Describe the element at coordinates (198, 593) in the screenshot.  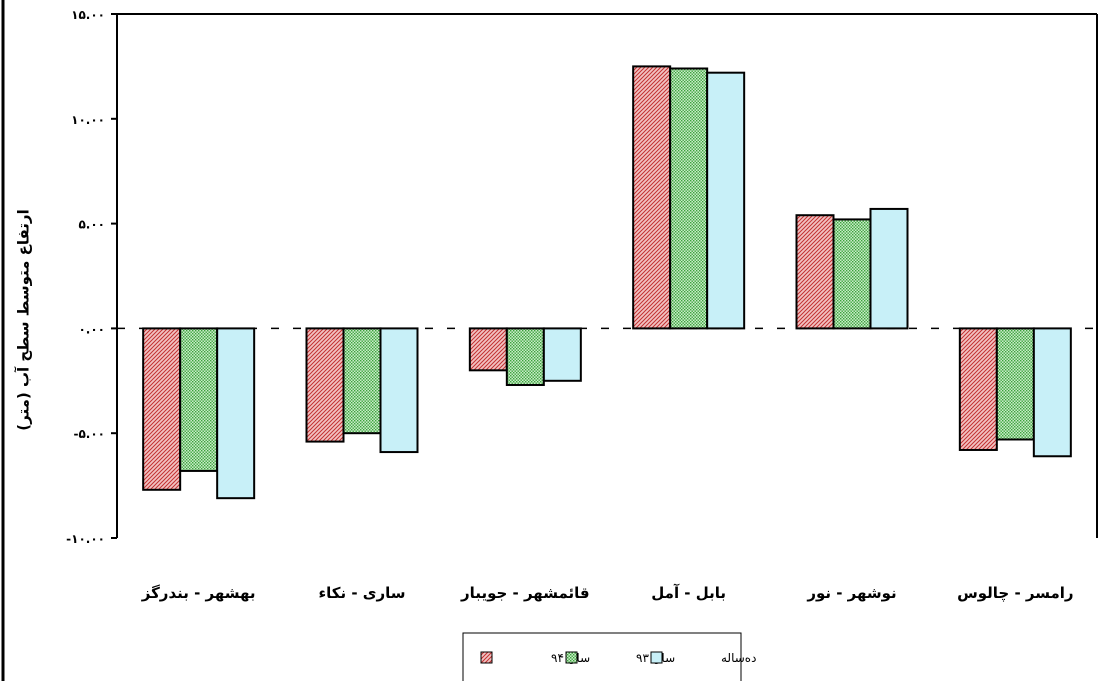
I see `x-category-label: بهشهر - بندرگز` at that location.